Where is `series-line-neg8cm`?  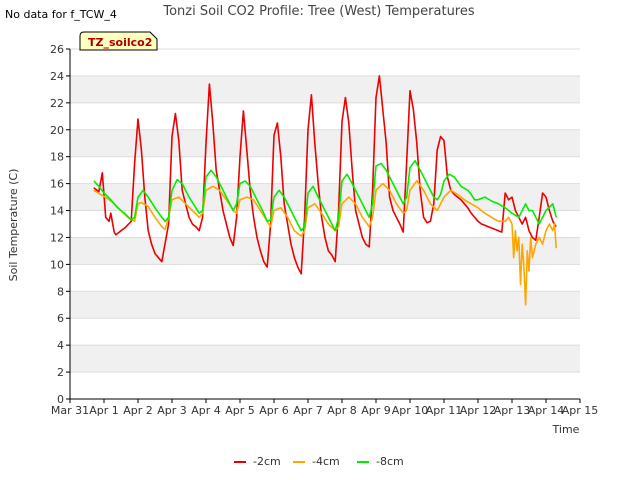
series-line-neg8cm is located at coordinates (325, 195).